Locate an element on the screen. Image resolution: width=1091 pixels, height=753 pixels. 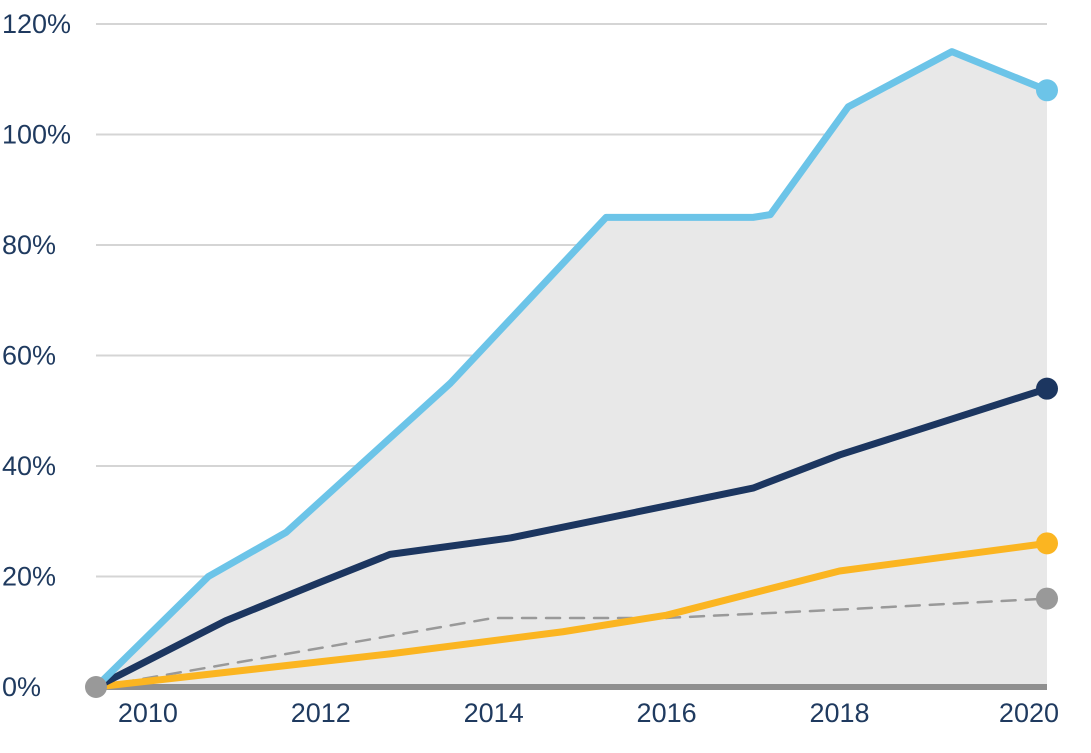
x-tick-label: 2020 is located at coordinates (1029, 713).